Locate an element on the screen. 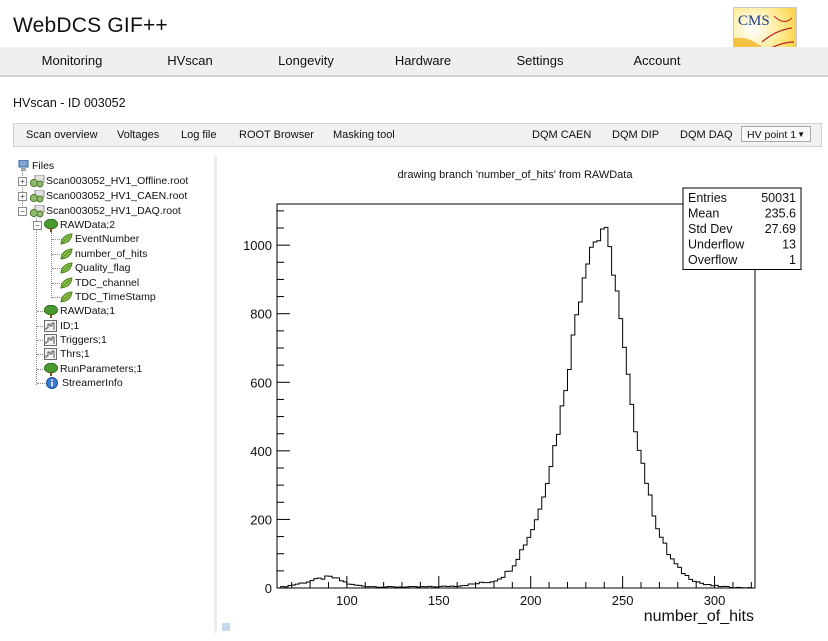 This screenshot has height=641, width=828. root-browser-button: ROOT Browser is located at coordinates (276, 135).